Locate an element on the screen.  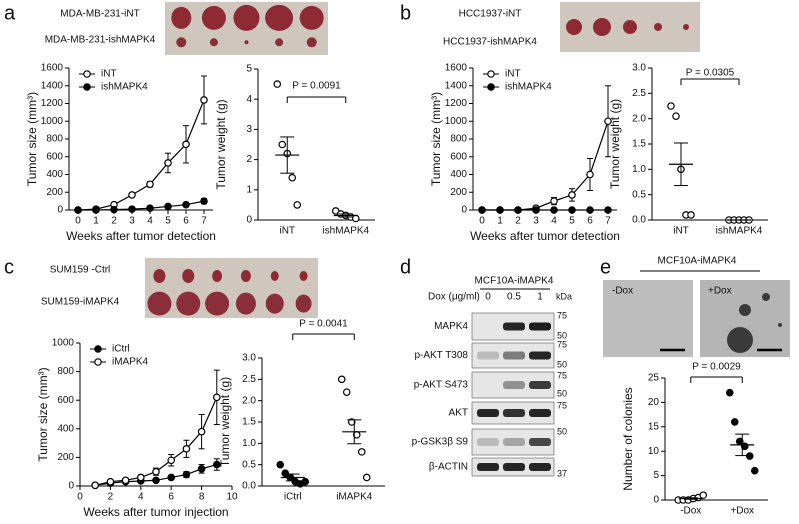
panel-label: b is located at coordinates (405, 13).